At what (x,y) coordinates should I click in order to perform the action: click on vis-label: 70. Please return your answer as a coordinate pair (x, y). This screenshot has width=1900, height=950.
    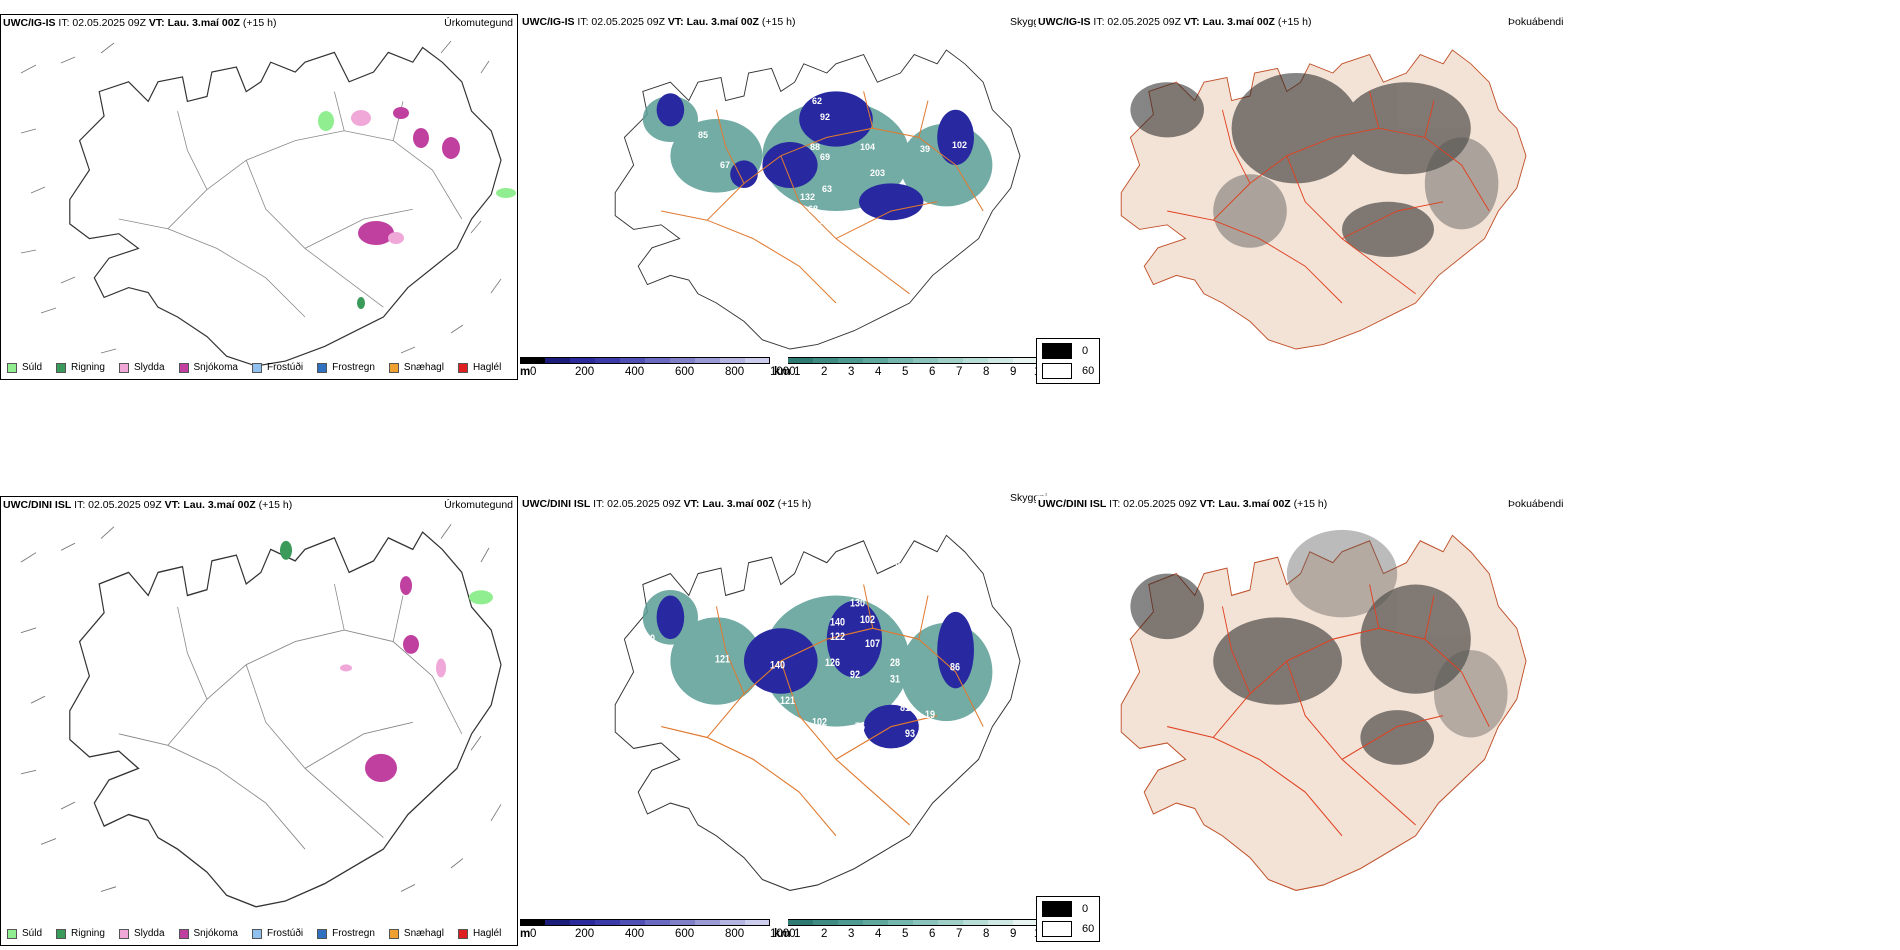
    Looking at the image, I should click on (775, 221).